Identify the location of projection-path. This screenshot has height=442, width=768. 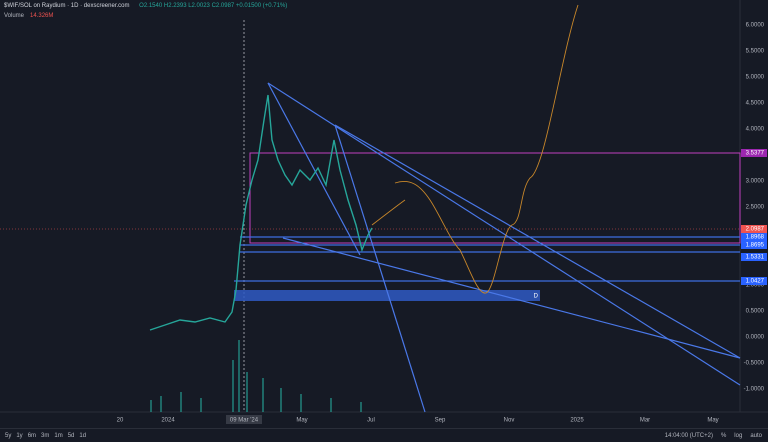
(388, 212).